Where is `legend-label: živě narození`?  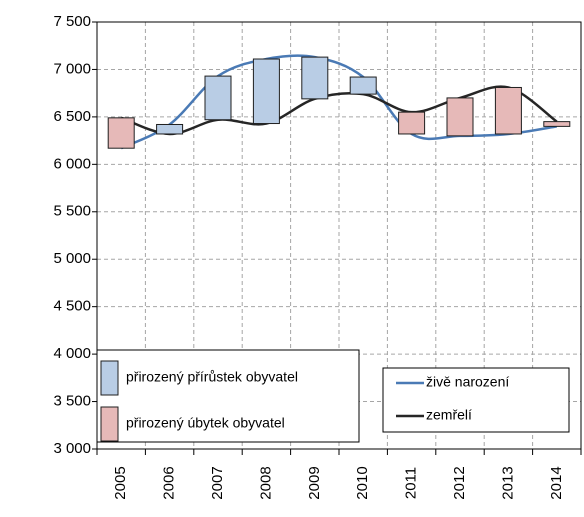
legend-label: živě narození is located at coordinates (467, 382).